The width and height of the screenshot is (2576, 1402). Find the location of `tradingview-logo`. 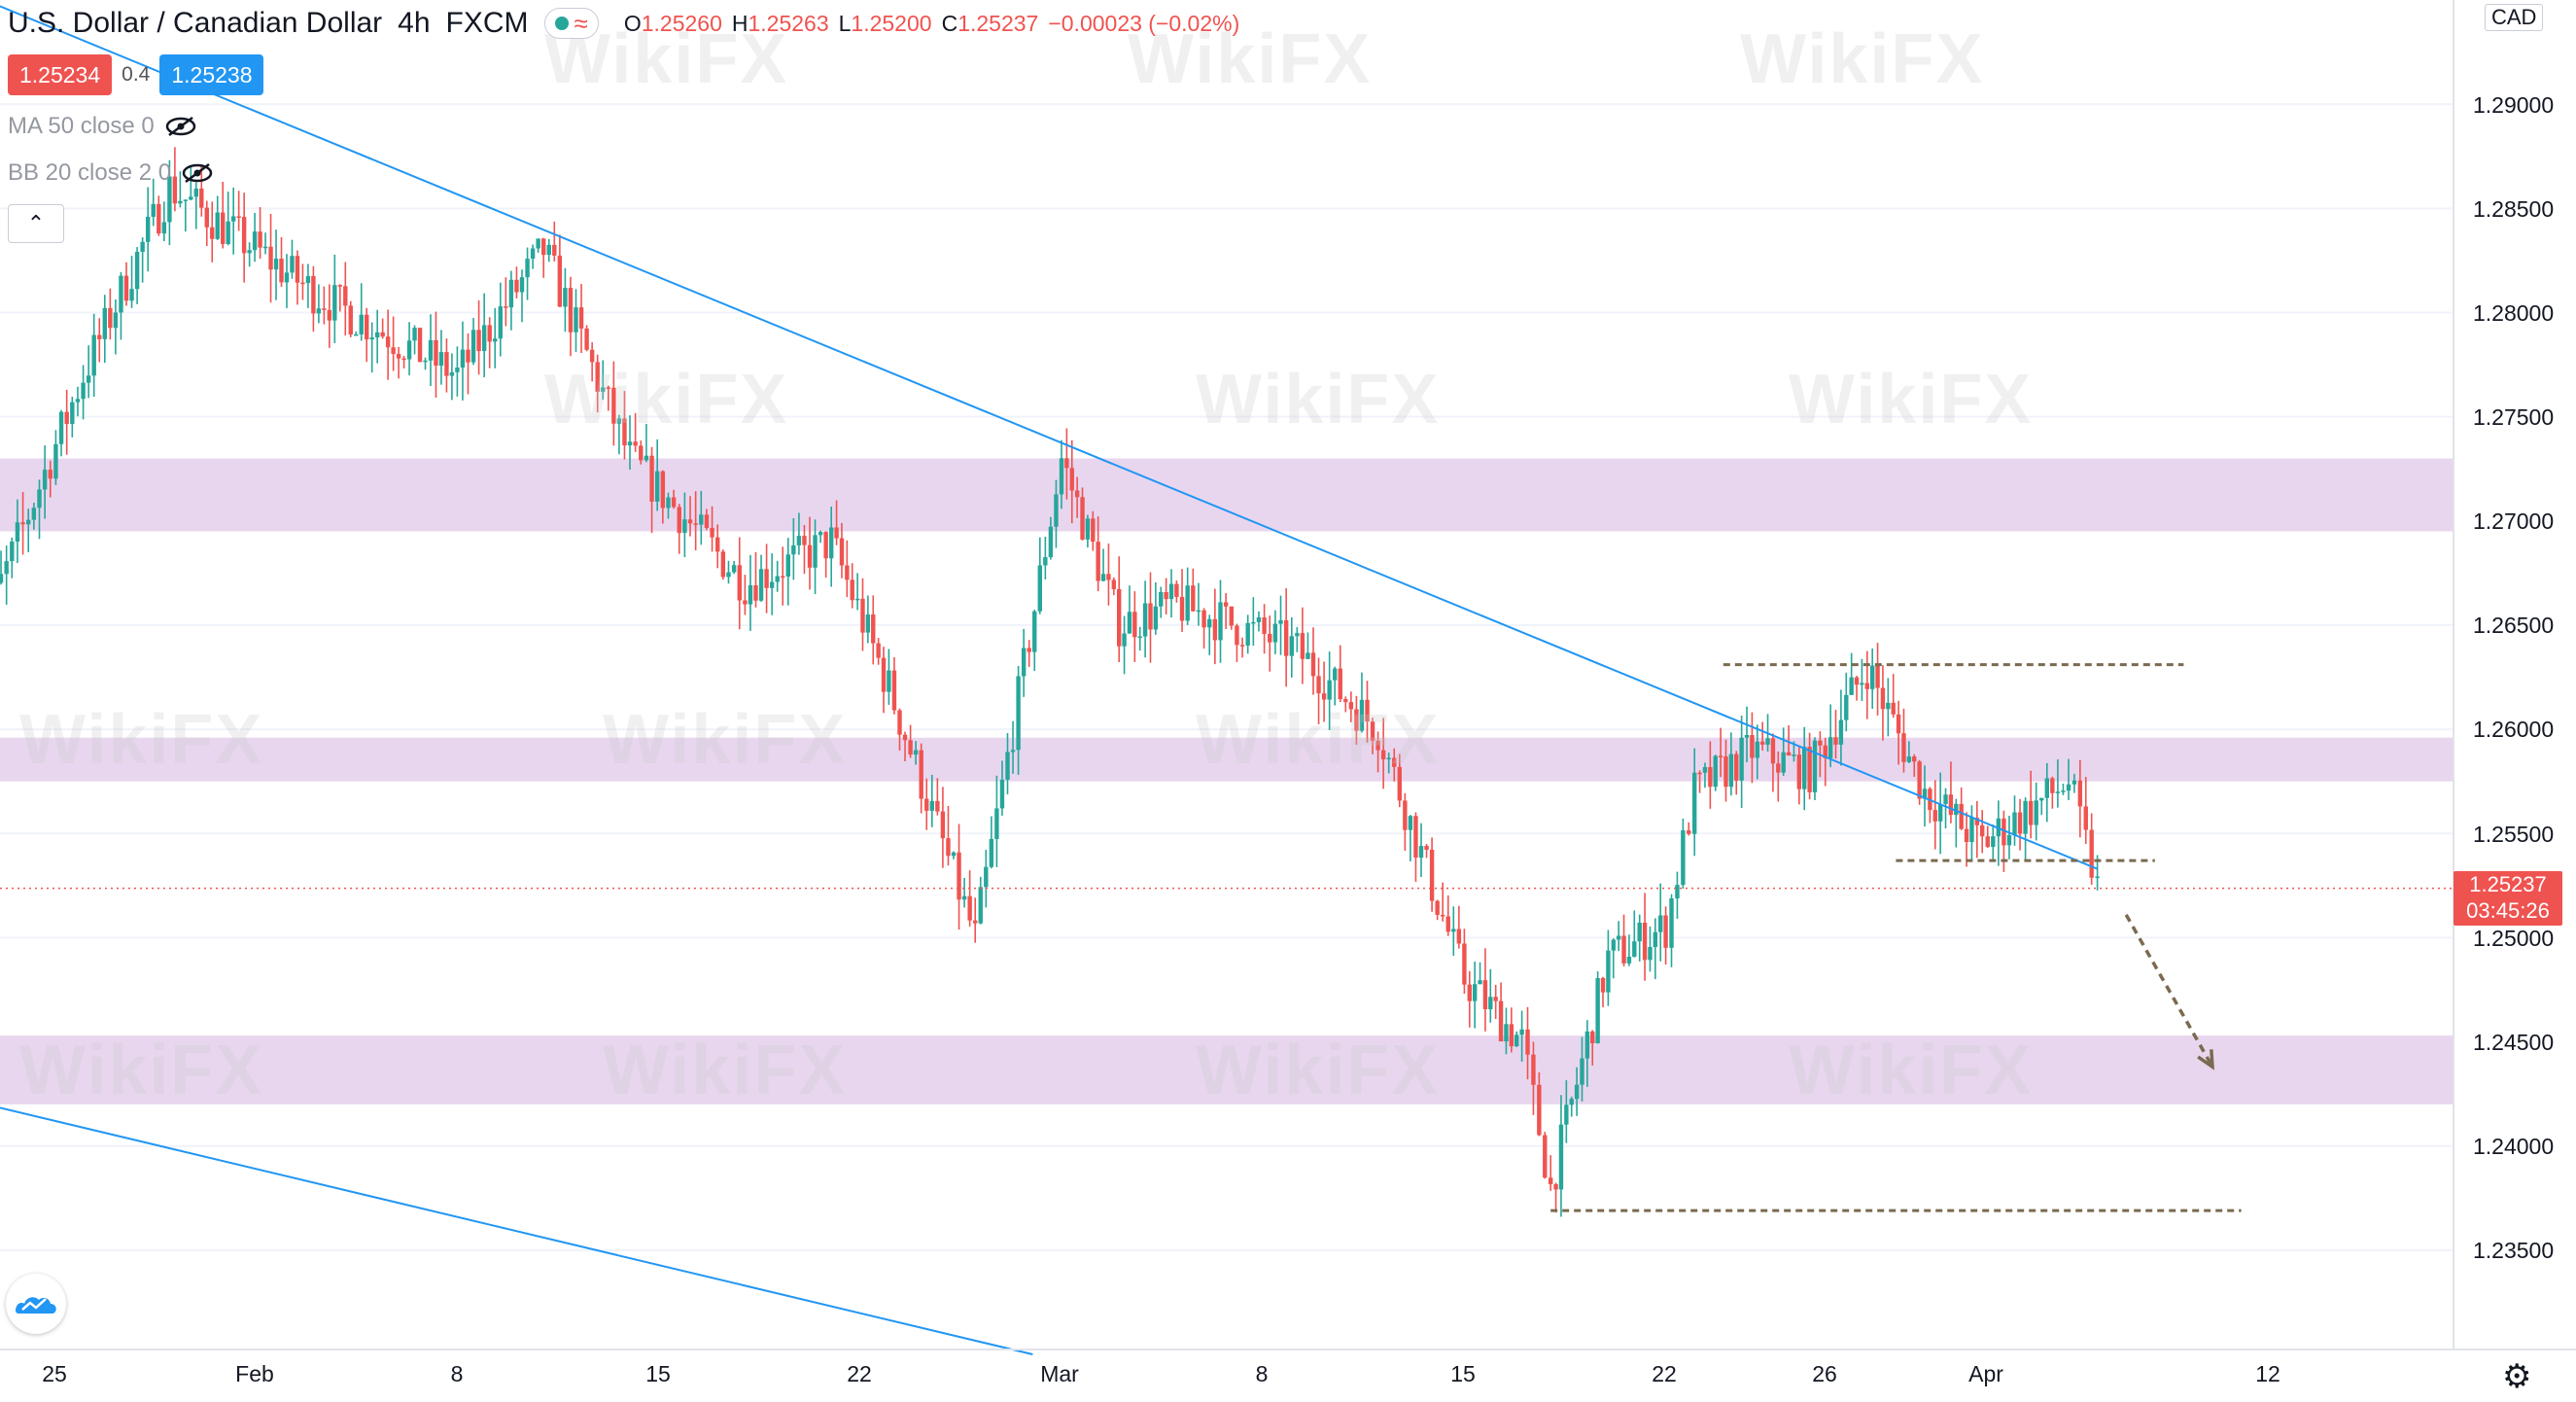

tradingview-logo is located at coordinates (36, 1304).